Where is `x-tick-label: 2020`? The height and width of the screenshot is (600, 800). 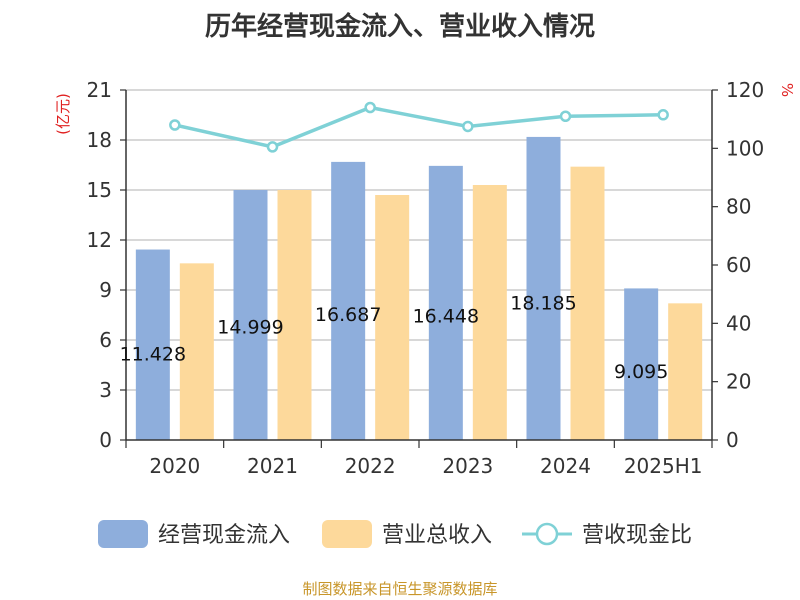 x-tick-label: 2020 is located at coordinates (174, 466).